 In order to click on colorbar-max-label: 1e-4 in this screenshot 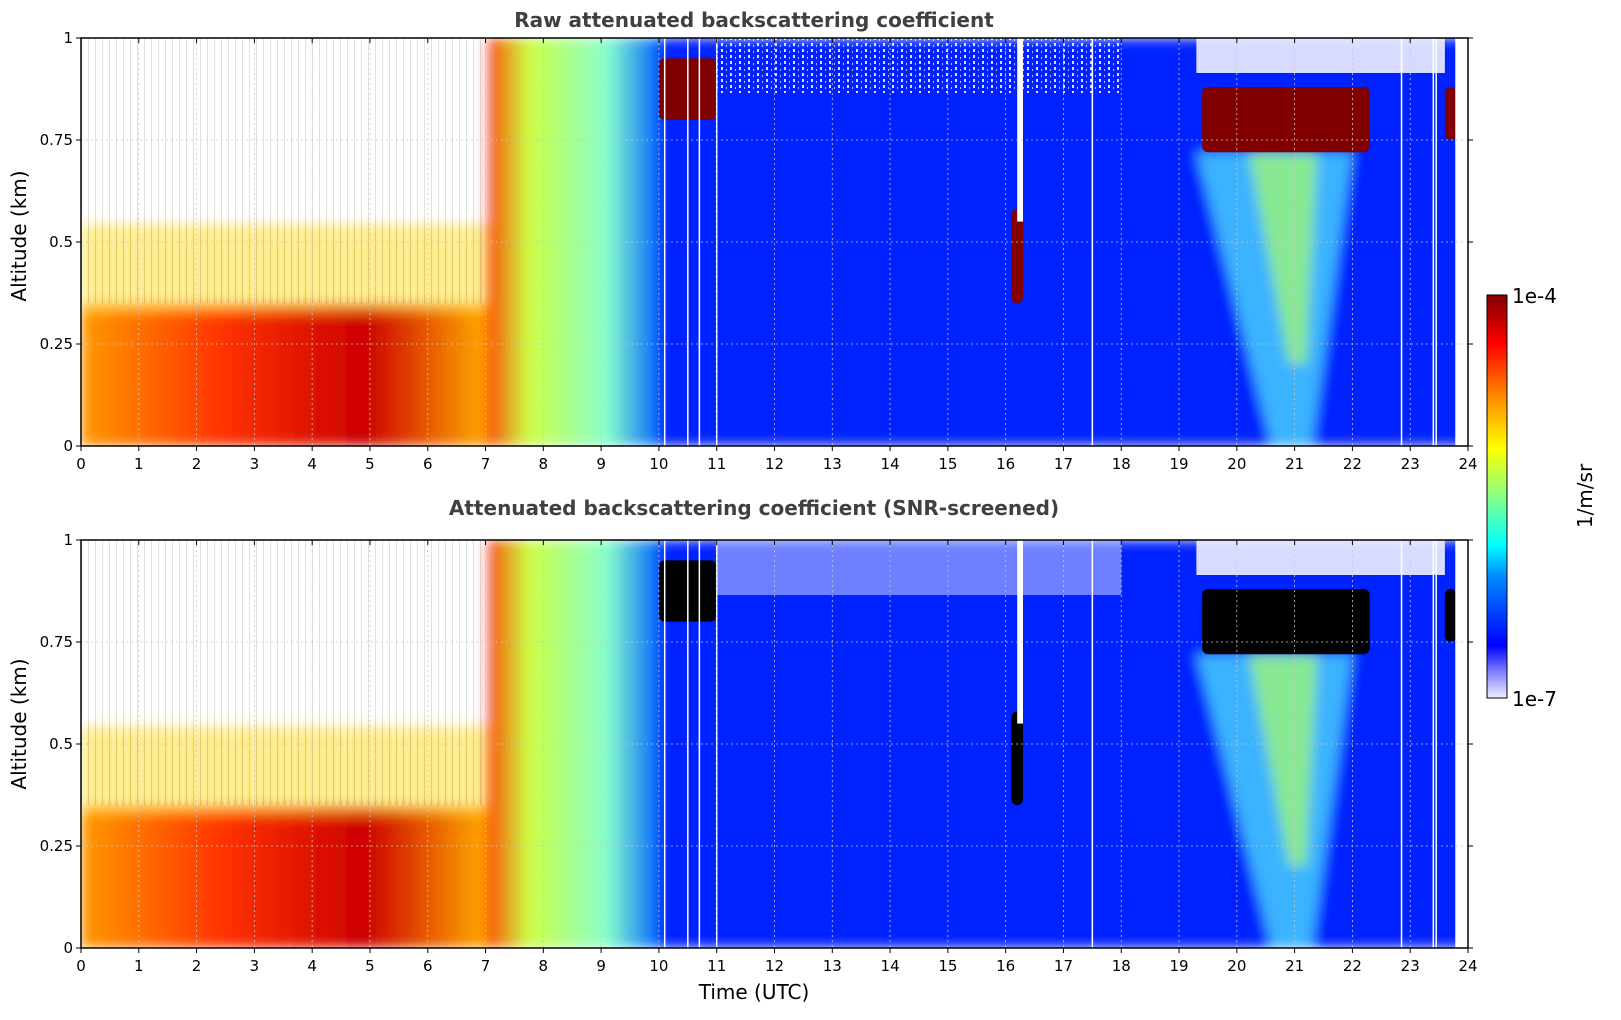, I will do `click(1534, 296)`.